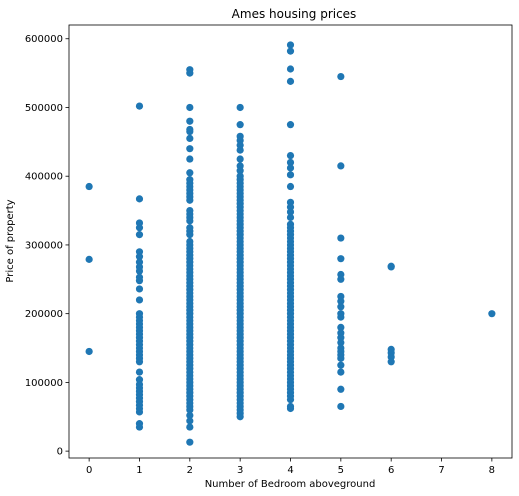  I want to click on y-tick-label: 200000, so click(44, 314).